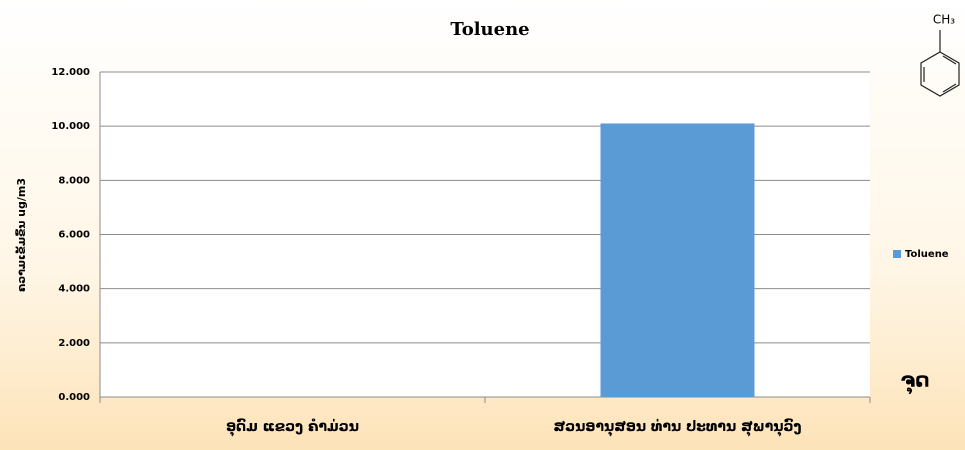 This screenshot has width=965, height=450. I want to click on y-tick-label: 10.000, so click(70, 126).